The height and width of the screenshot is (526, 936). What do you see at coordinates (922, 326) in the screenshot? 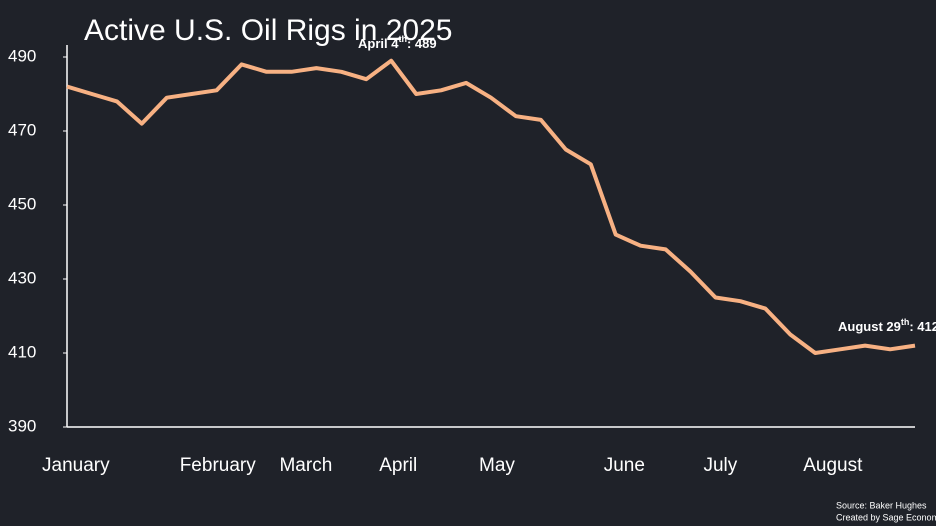
I see `annotation-rest: : 412` at bounding box center [922, 326].